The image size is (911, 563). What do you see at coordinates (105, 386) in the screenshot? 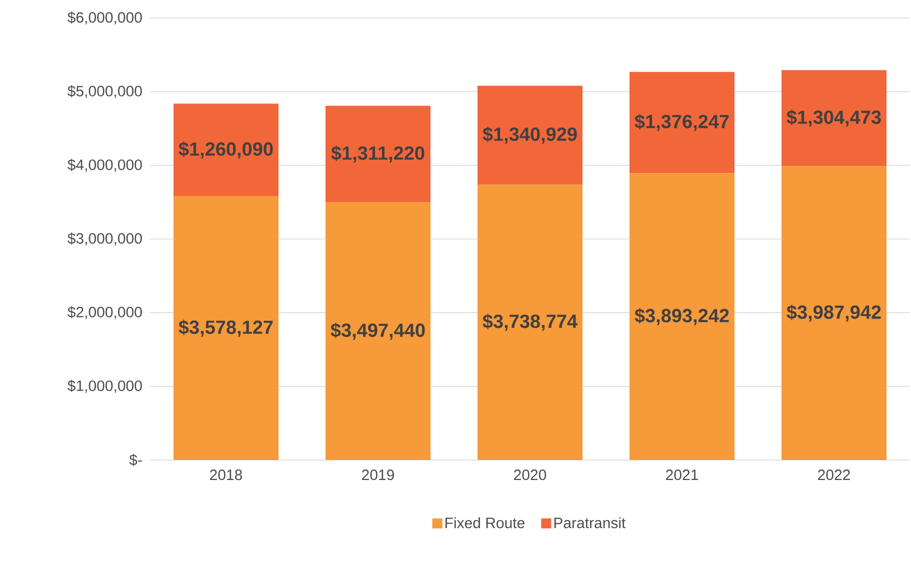
I see `y-tick-label: $1,000,000` at bounding box center [105, 386].